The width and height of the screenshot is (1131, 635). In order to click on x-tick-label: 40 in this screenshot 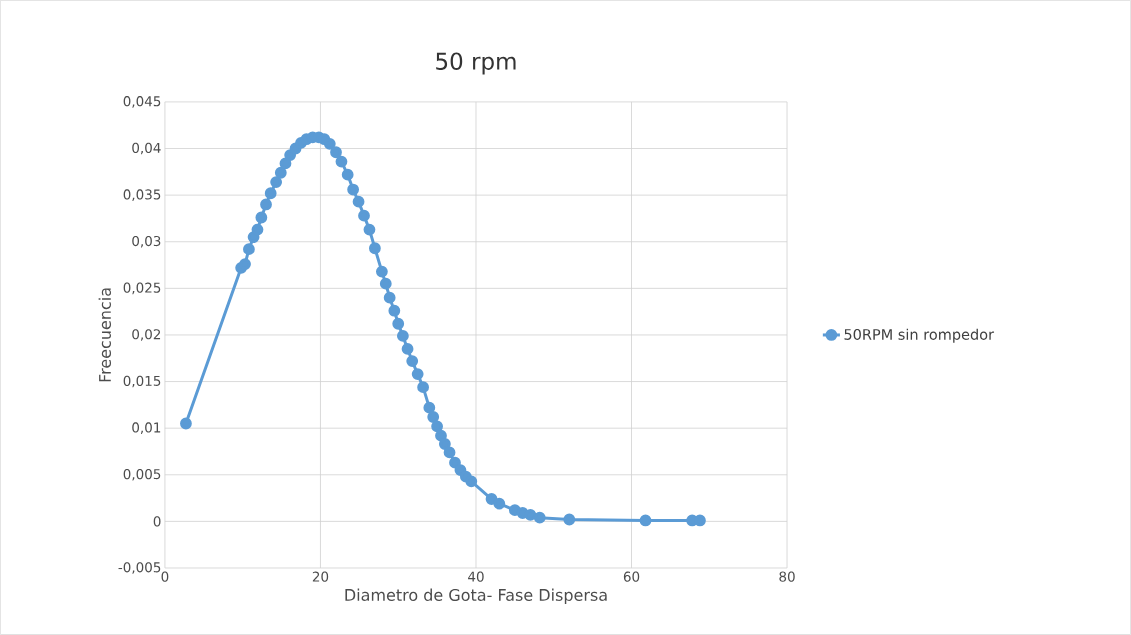, I will do `click(476, 576)`.